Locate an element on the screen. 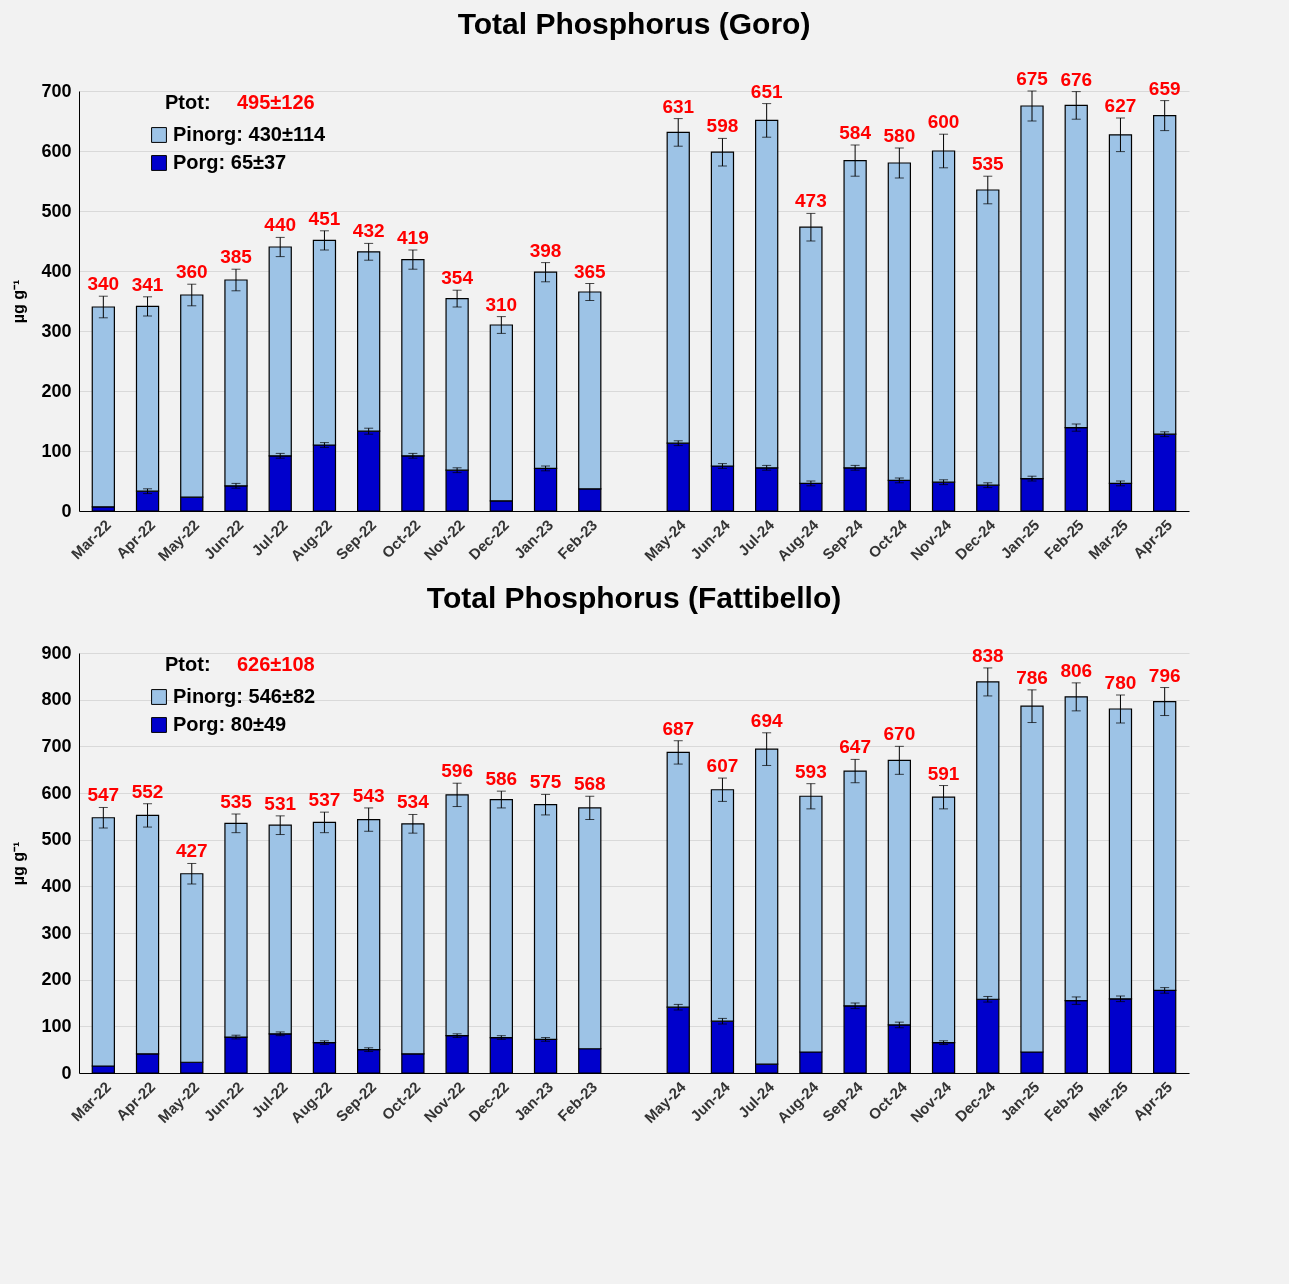 This screenshot has width=1289, height=1284. legend-label: Pinorg: 430±114 is located at coordinates (250, 134).